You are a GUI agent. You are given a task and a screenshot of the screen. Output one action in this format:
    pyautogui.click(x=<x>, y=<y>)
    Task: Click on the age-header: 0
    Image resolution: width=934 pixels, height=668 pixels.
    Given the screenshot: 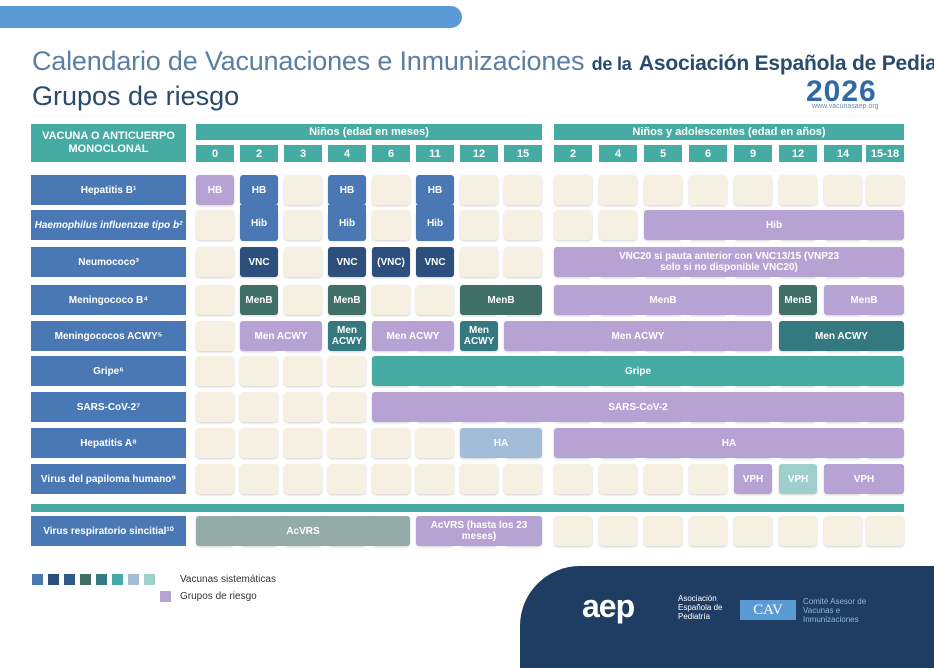 What is the action you would take?
    pyautogui.click(x=215, y=153)
    